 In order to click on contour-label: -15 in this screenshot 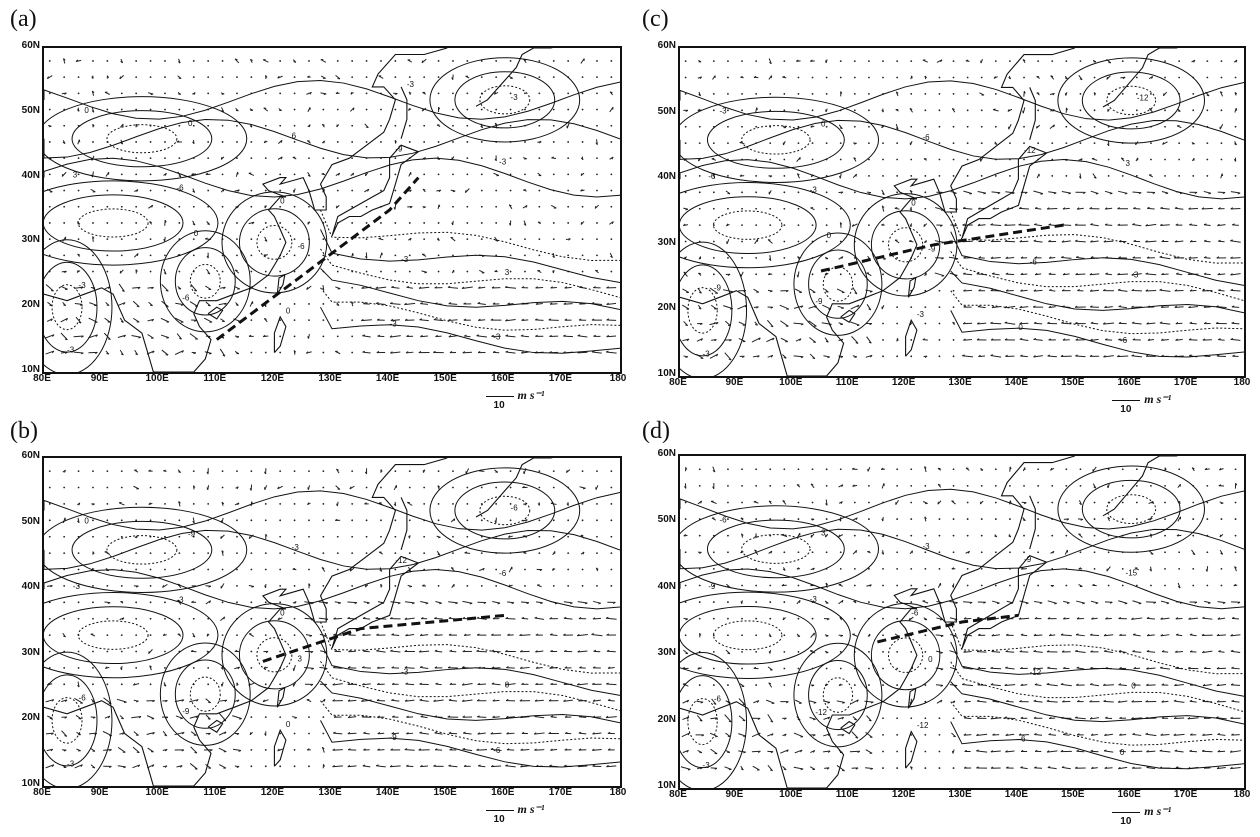, I will do `click(1132, 573)`.